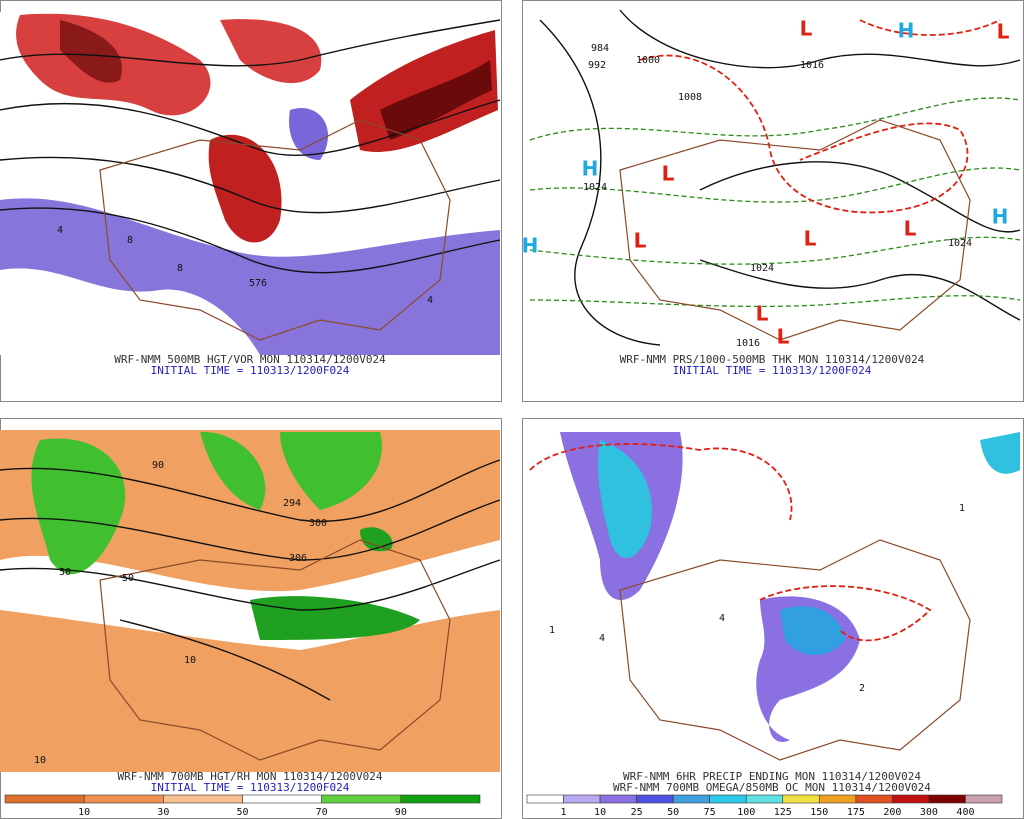 The height and width of the screenshot is (819, 1024). Describe the element at coordinates (746, 812) in the screenshot. I see `colorbar-label: 100` at that location.